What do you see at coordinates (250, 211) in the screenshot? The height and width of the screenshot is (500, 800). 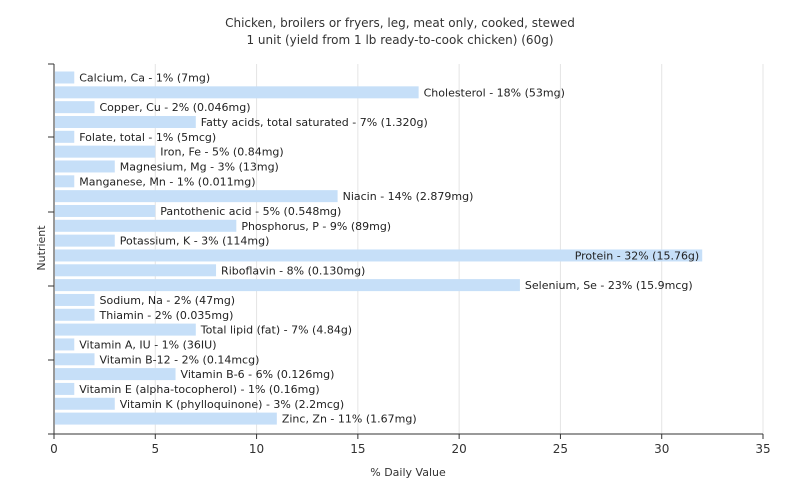 I see `bar-label-9: Pantothenic acid - 5% (0.548mg)` at bounding box center [250, 211].